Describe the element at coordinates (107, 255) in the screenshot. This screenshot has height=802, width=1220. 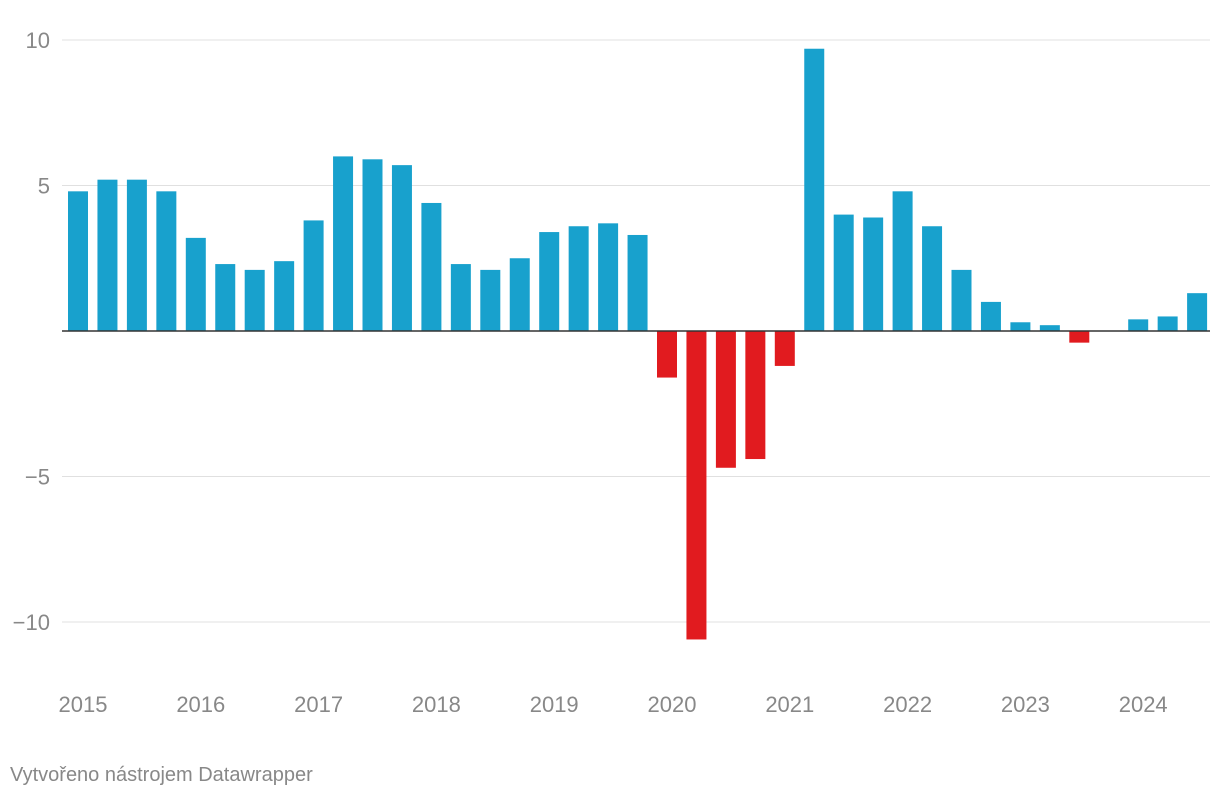
I see `bar-2015-Q2` at that location.